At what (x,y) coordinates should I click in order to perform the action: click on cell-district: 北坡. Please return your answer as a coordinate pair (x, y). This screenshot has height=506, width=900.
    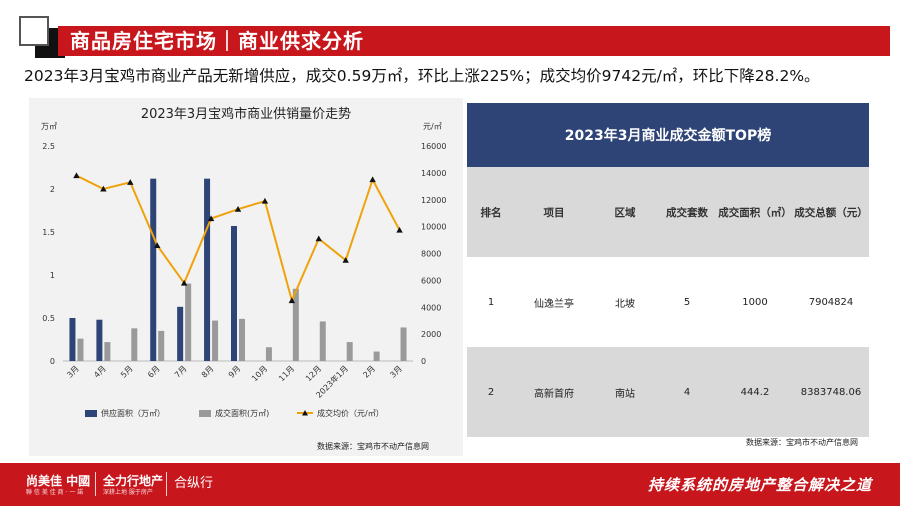
    Looking at the image, I should click on (625, 304).